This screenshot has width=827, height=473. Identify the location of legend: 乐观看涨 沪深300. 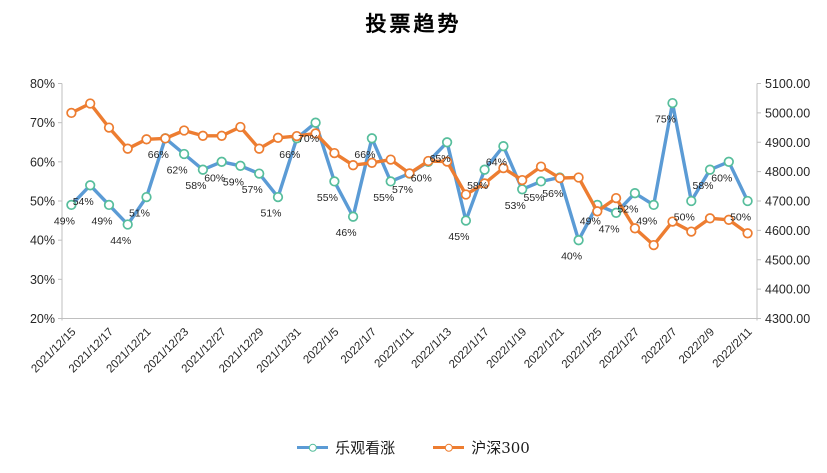
(413, 447).